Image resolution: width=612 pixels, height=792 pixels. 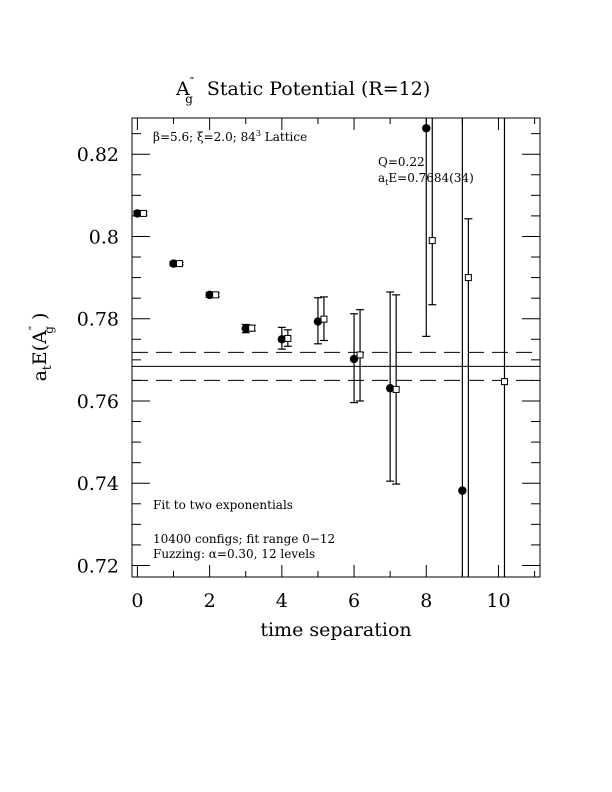 I want to click on title-main: A, so click(x=182, y=89).